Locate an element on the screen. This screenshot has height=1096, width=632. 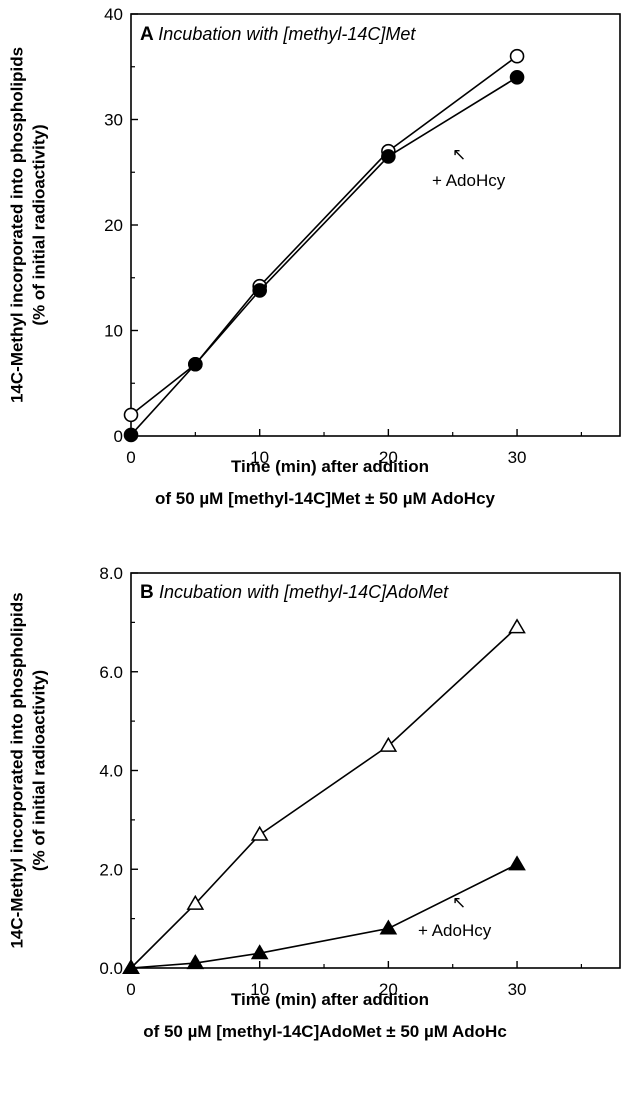
panel-title: A Incubation with [methyl-14C]Met is located at coordinates (278, 34).